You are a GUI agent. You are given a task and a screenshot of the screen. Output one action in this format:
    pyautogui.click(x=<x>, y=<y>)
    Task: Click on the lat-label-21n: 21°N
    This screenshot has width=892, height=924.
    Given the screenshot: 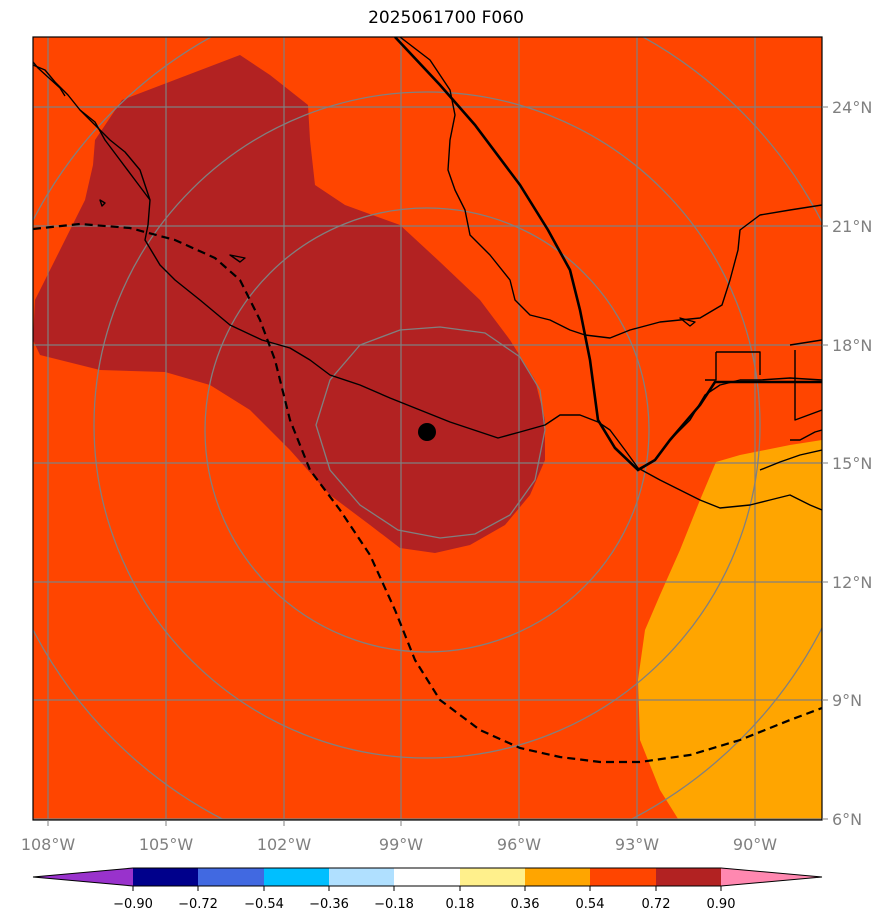 What is the action you would take?
    pyautogui.click(x=852, y=226)
    